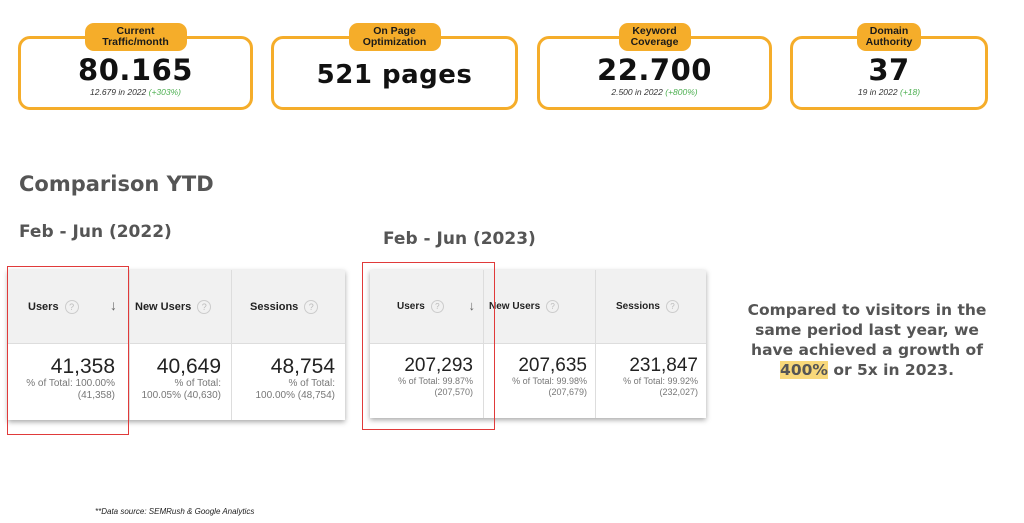 This screenshot has height=523, width=1024. I want to click on kpi-subtext: 12.679 in 2022 (+303%), so click(135, 92).